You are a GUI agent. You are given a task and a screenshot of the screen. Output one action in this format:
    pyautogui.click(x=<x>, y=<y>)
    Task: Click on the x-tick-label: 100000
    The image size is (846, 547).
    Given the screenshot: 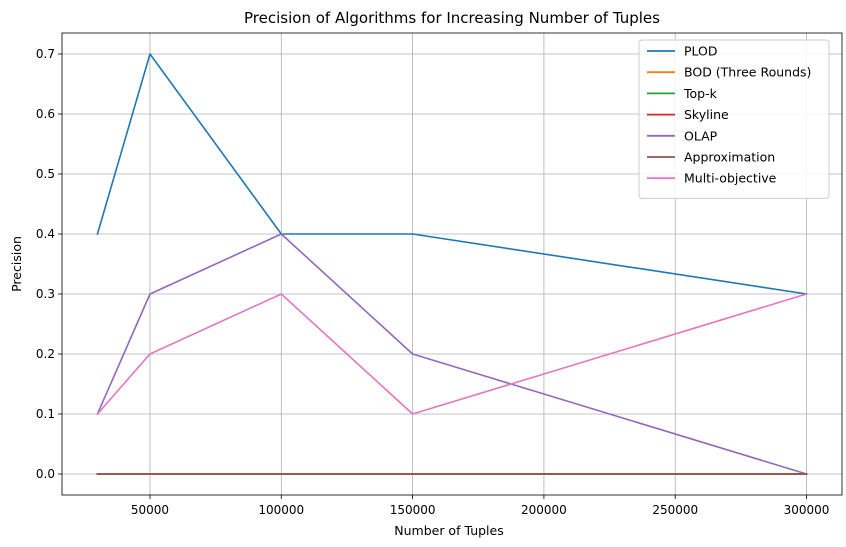 What is the action you would take?
    pyautogui.click(x=281, y=510)
    